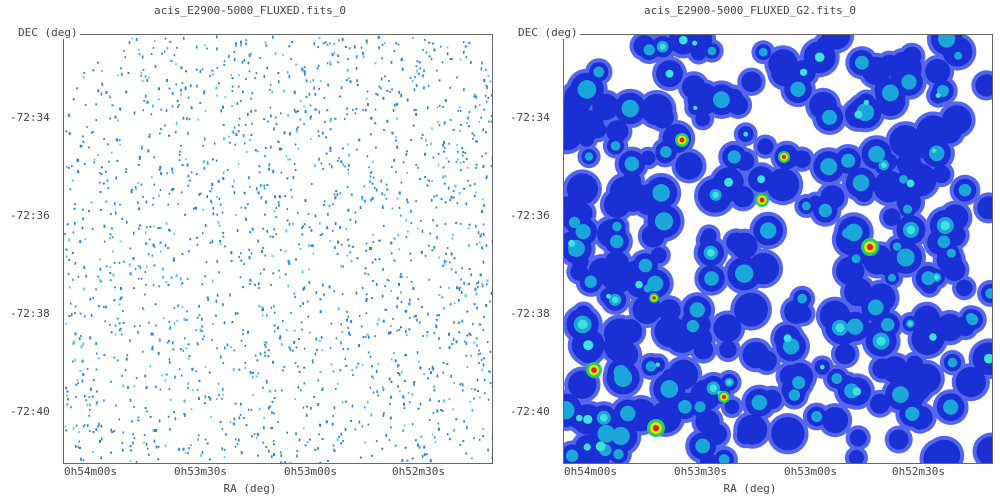 The image size is (1000, 502). Describe the element at coordinates (250, 10) in the screenshot. I see `panel-title: acis_E2900-5000_FLUXED.fits_0` at that location.